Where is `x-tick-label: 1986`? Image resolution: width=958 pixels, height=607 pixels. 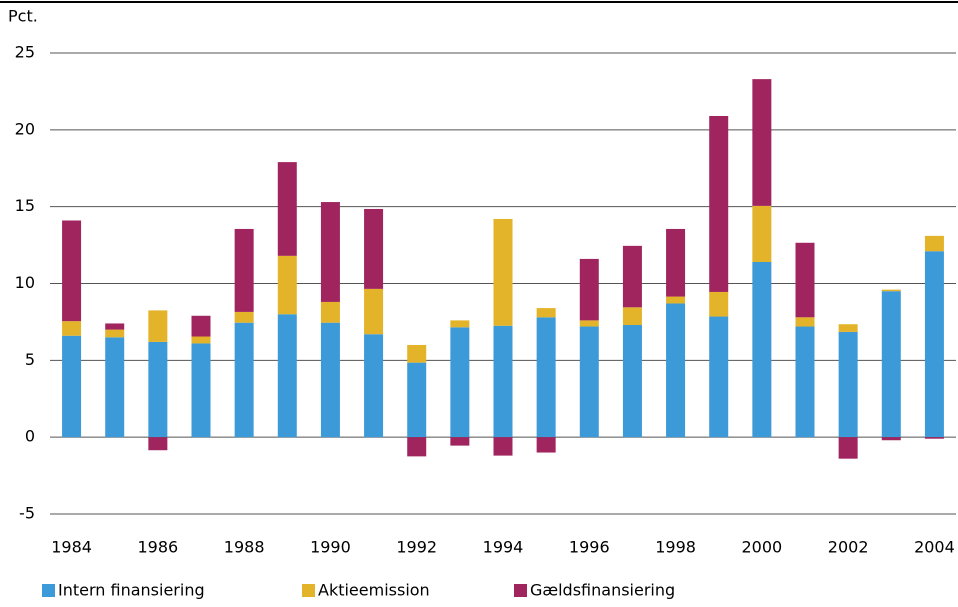
x-tick-label: 1986 is located at coordinates (157, 547).